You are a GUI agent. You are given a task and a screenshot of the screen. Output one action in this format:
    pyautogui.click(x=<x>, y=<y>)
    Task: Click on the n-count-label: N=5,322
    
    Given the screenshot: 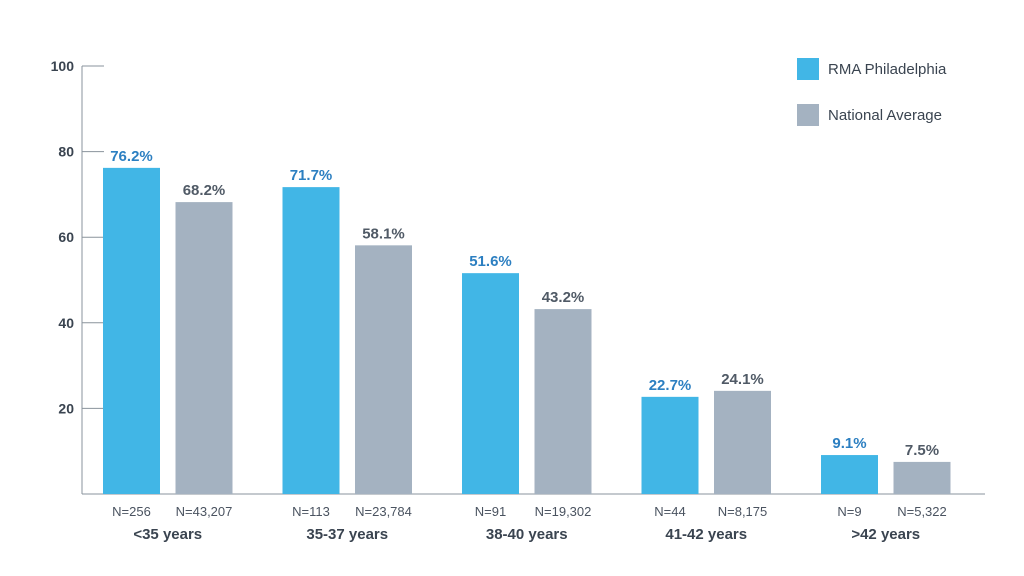 What is the action you would take?
    pyautogui.click(x=922, y=511)
    